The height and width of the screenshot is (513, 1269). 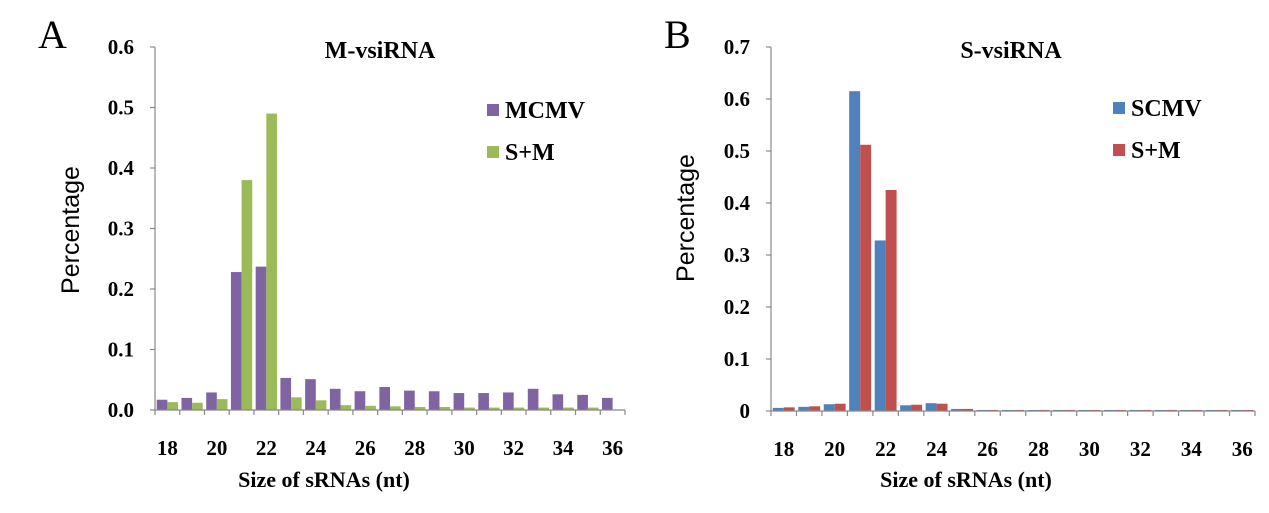 I want to click on legend-label: SCMV, so click(x=1166, y=109).